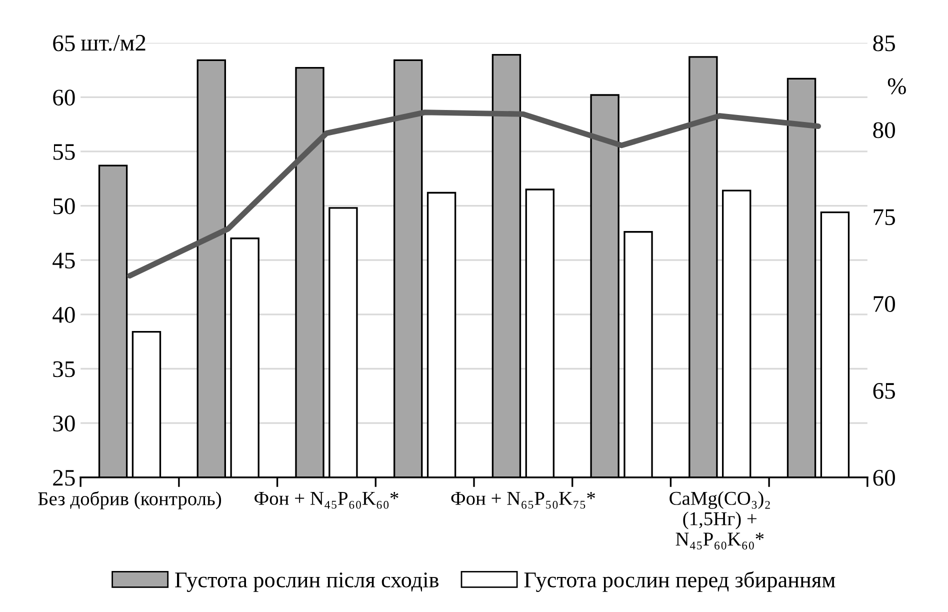 The height and width of the screenshot is (612, 948). What do you see at coordinates (884, 130) in the screenshot?
I see `y2-tick-label: 80` at bounding box center [884, 130].